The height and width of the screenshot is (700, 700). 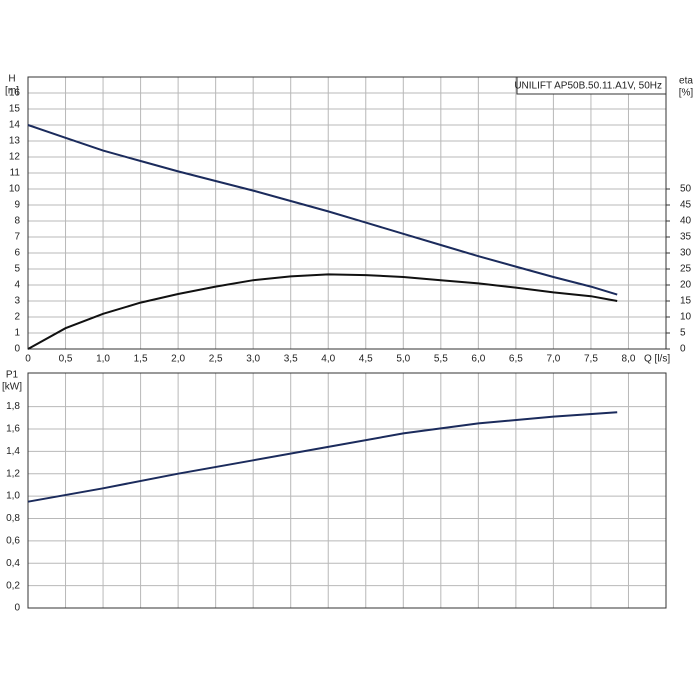 What do you see at coordinates (28, 359) in the screenshot?
I see `x-tick-label: 0` at bounding box center [28, 359].